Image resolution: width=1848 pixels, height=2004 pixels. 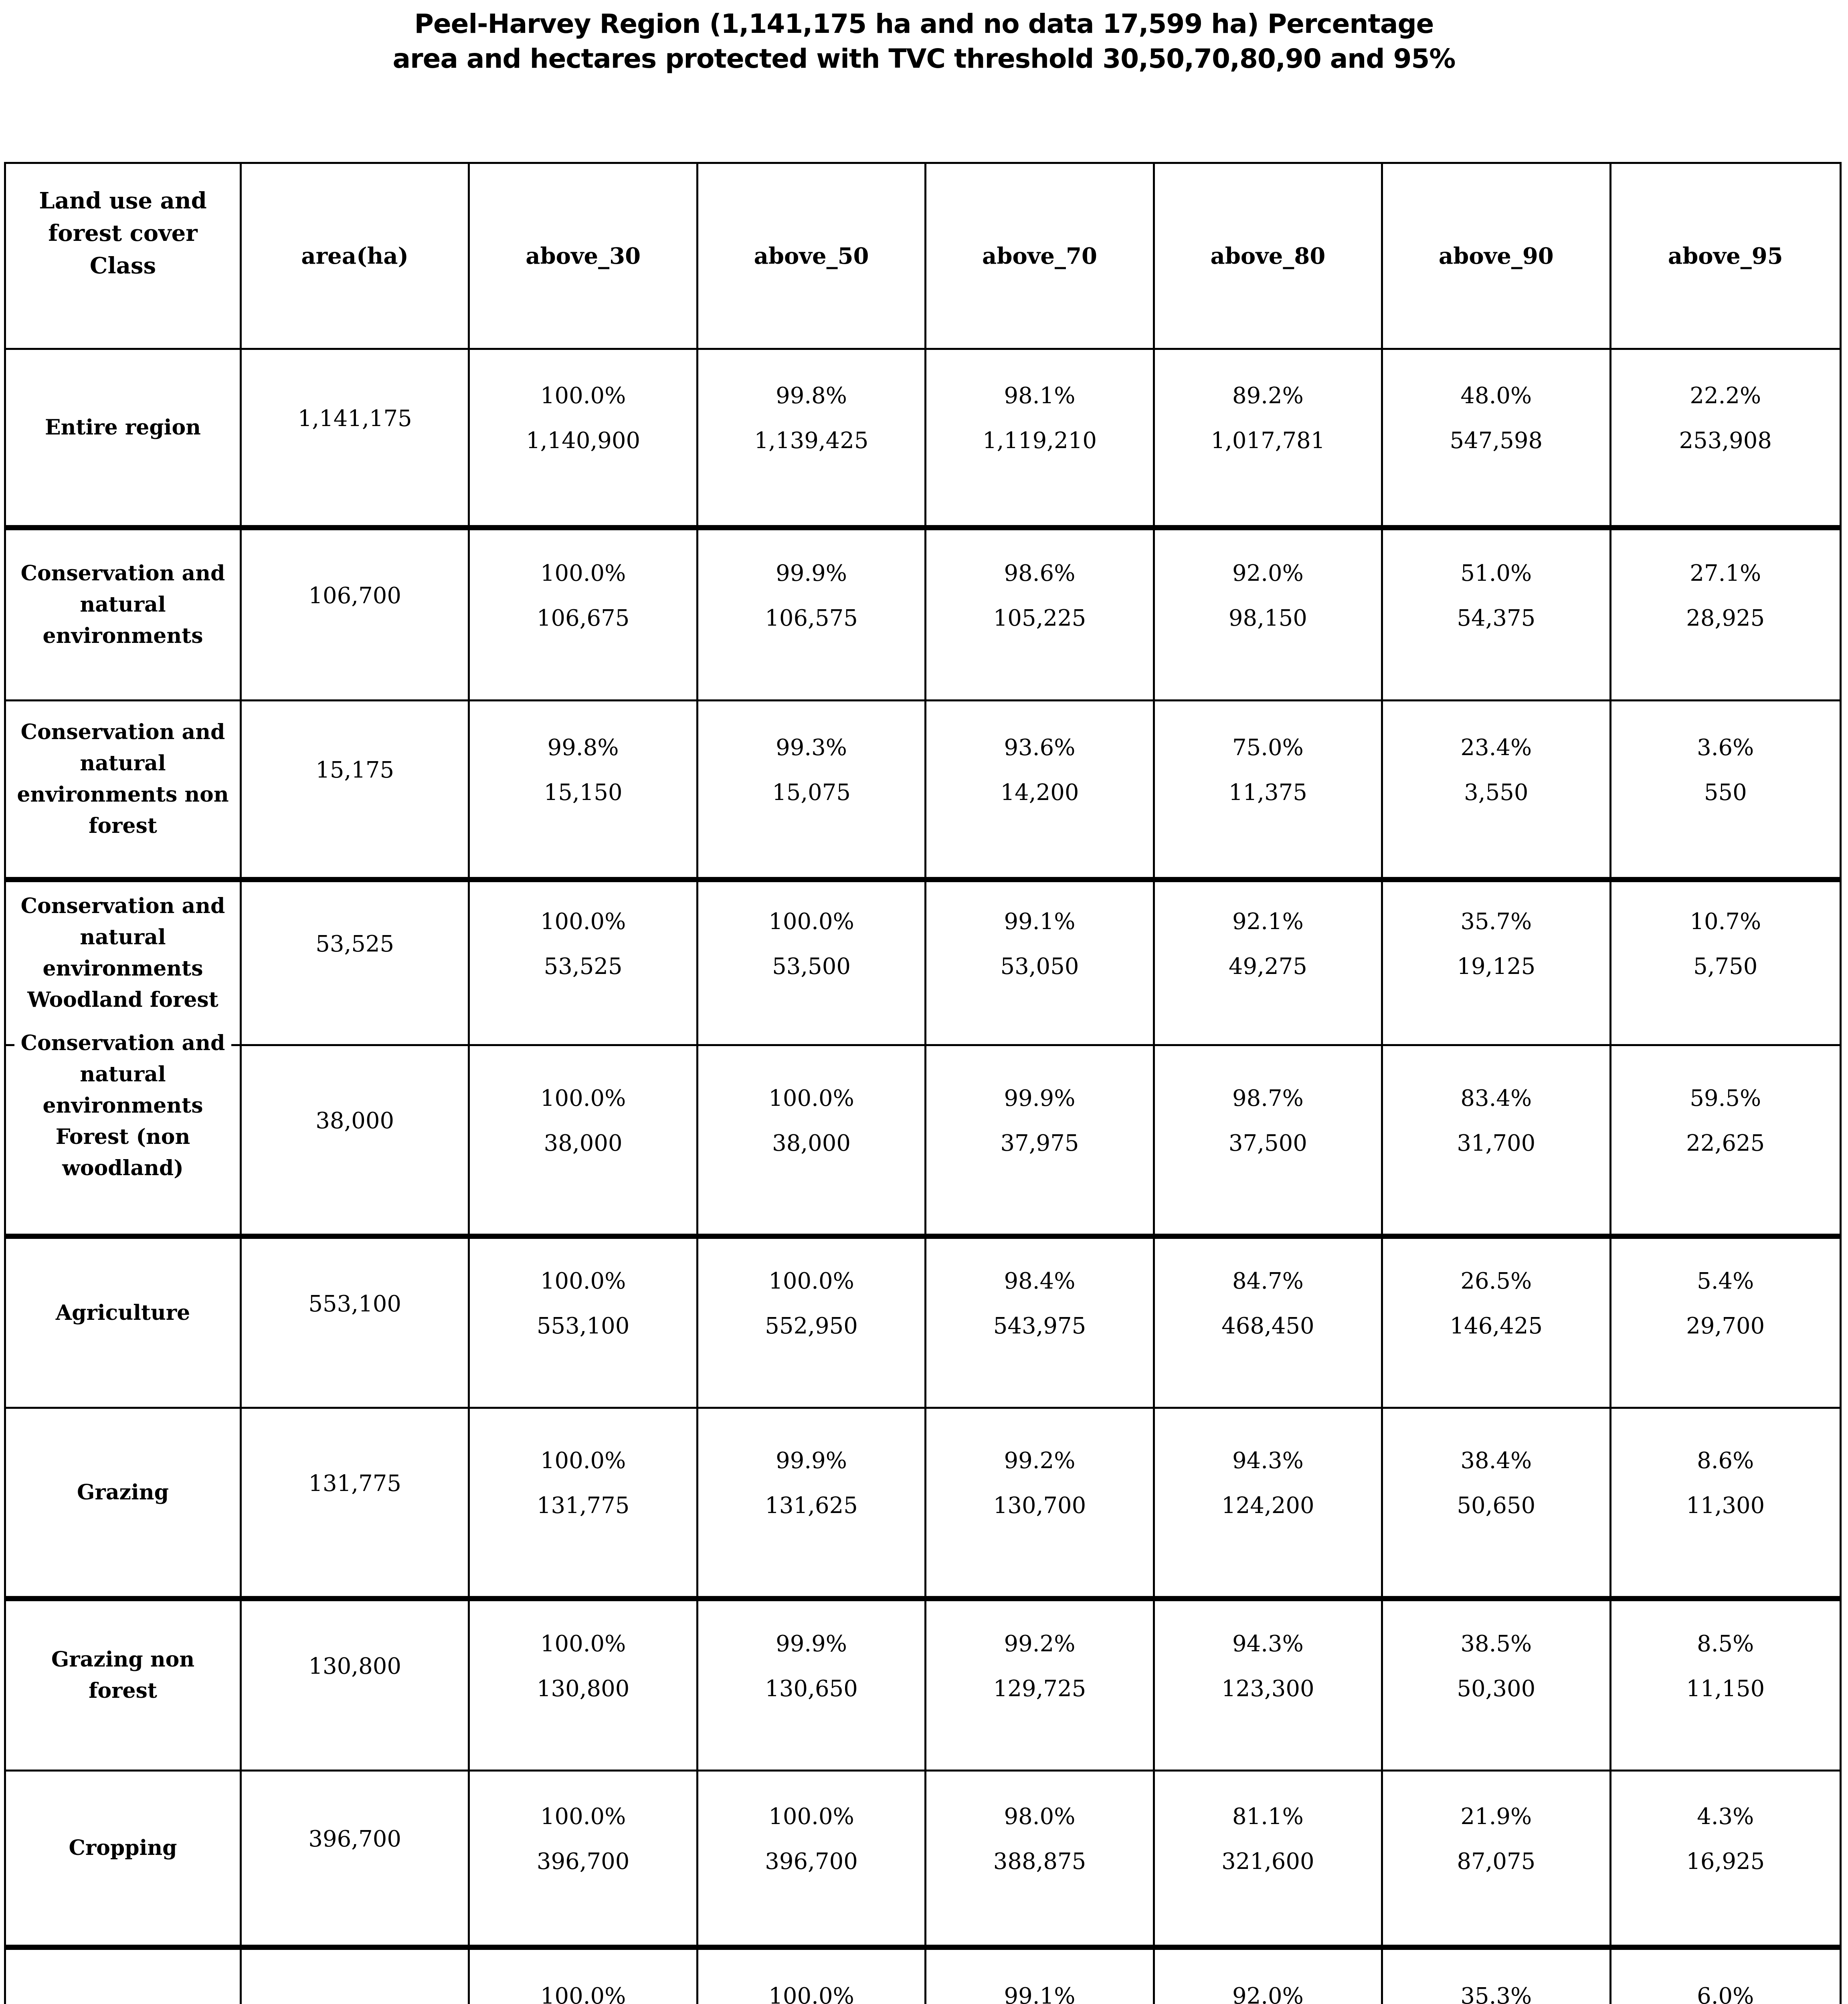 I want to click on protected-hectares: 28,925, so click(x=1725, y=618).